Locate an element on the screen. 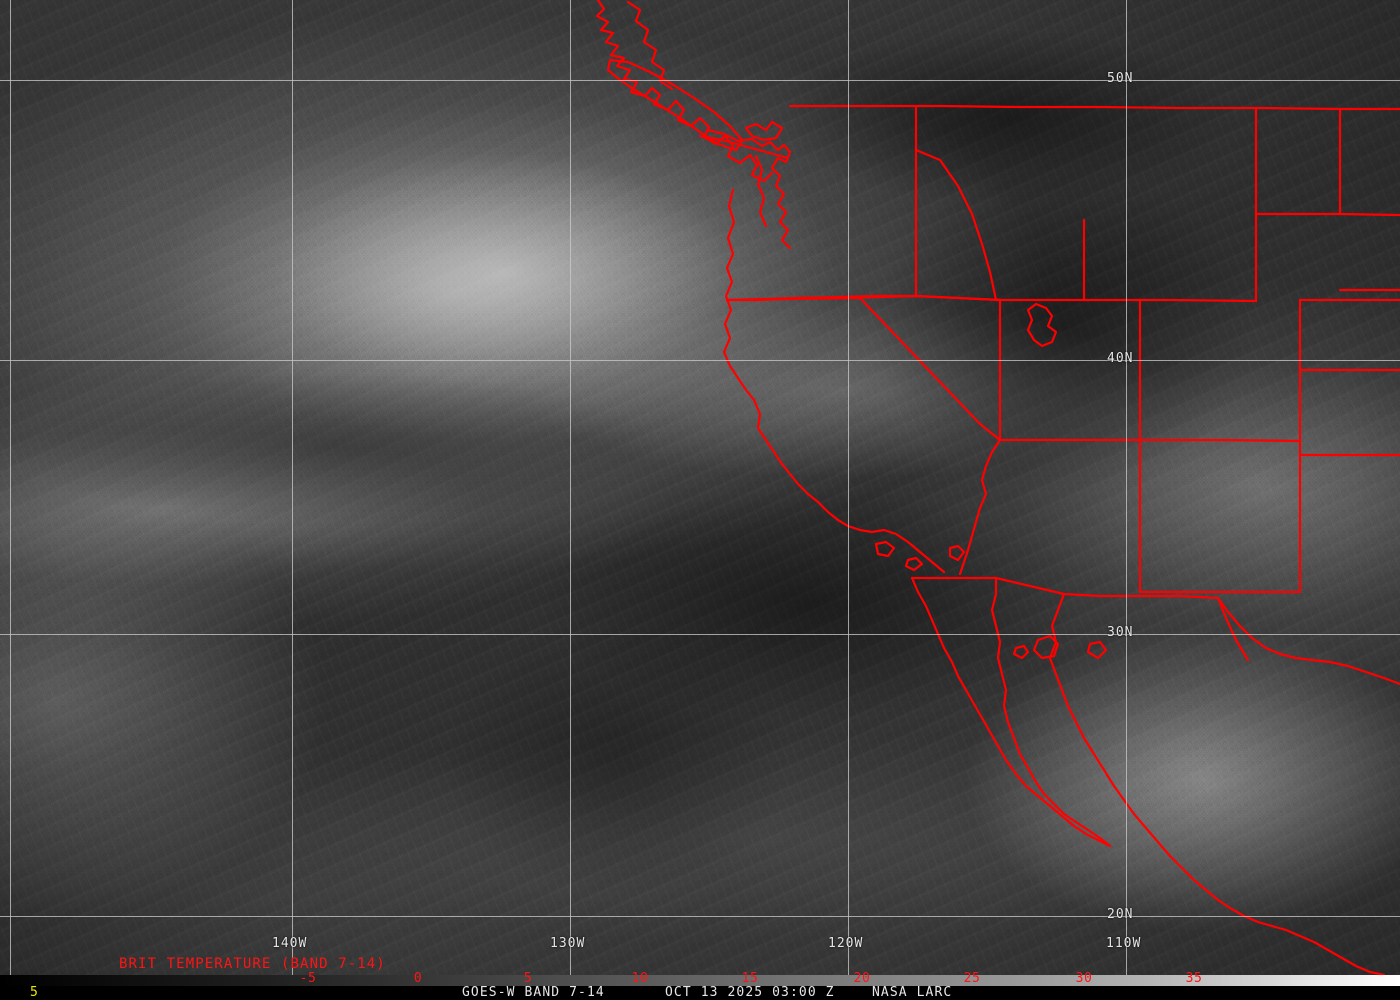 Image resolution: width=1400 pixels, height=1000 pixels. oregon-california-border is located at coordinates (793, 299).